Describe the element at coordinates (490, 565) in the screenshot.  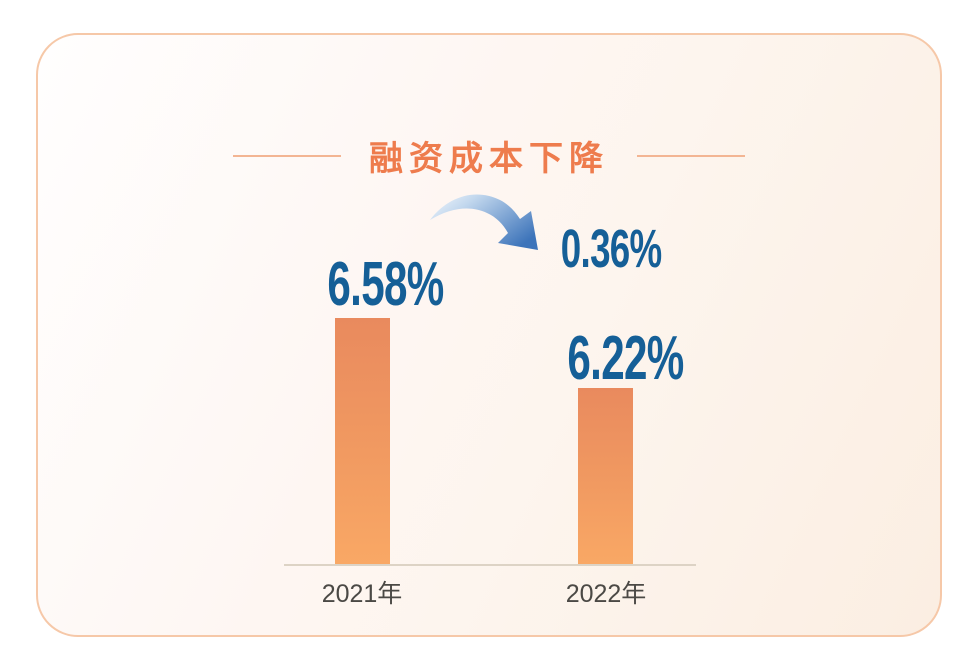
I see `x-axis-baseline` at that location.